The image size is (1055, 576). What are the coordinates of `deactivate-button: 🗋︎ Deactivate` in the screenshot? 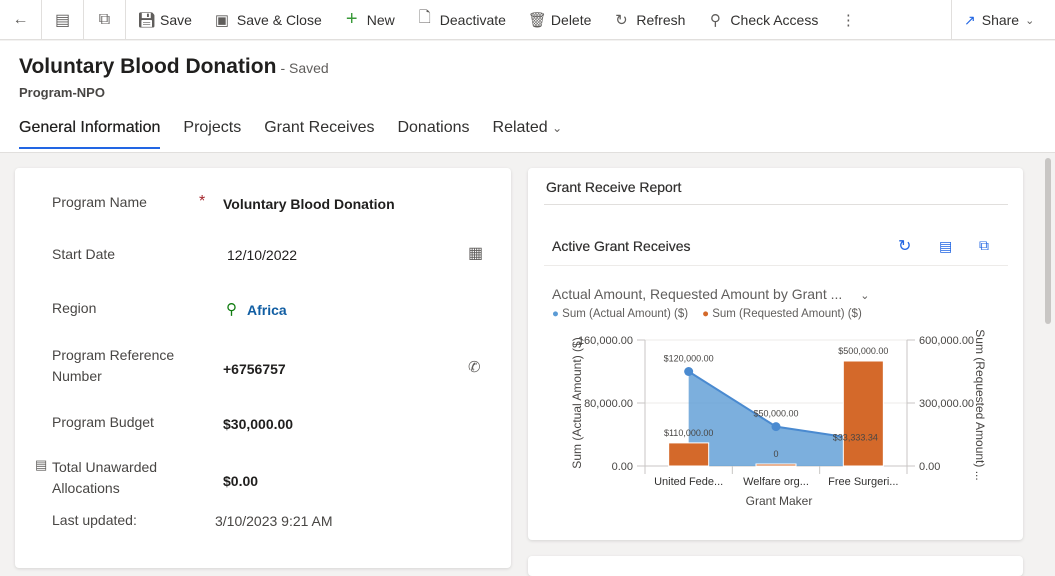 It's located at (461, 20).